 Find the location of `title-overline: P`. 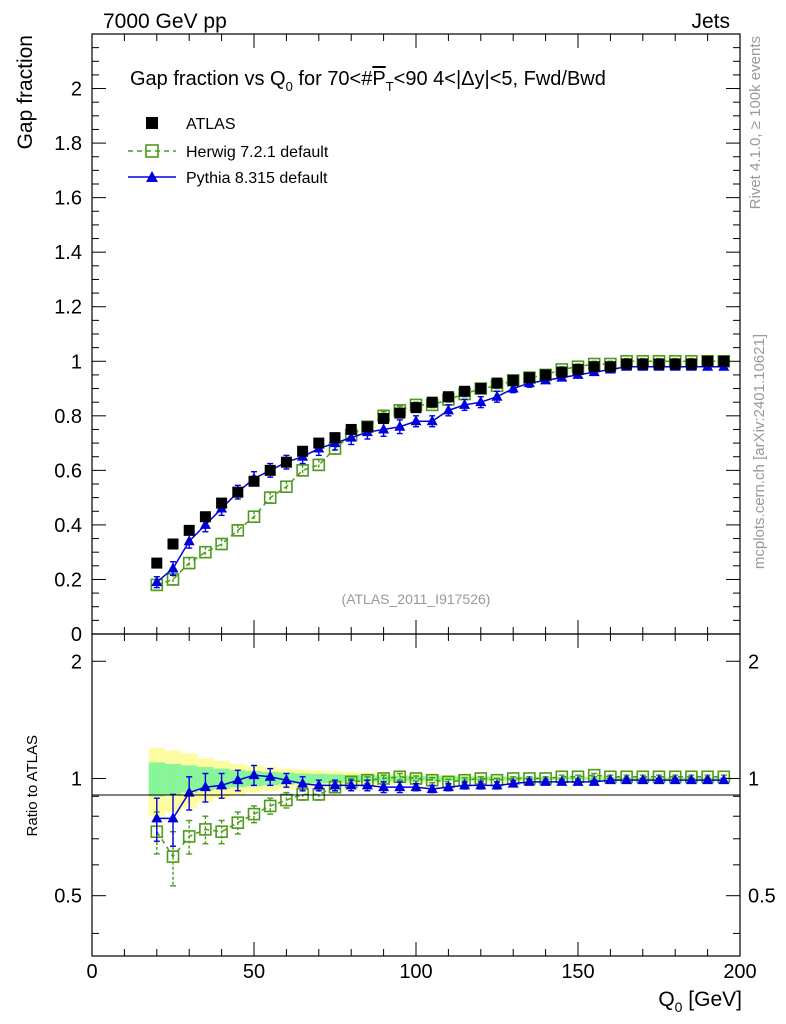

title-overline: P is located at coordinates (378, 79).